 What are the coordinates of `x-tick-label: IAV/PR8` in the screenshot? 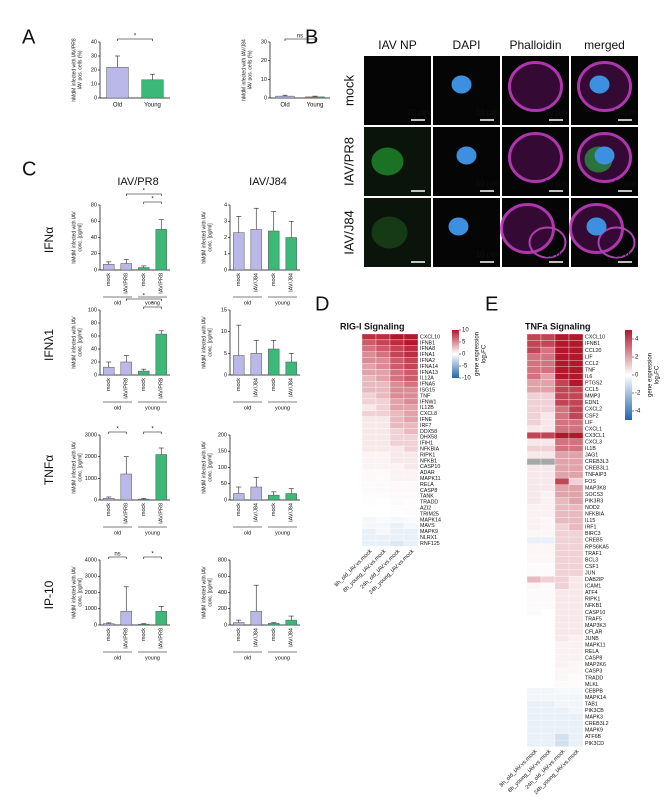 It's located at (162, 513).